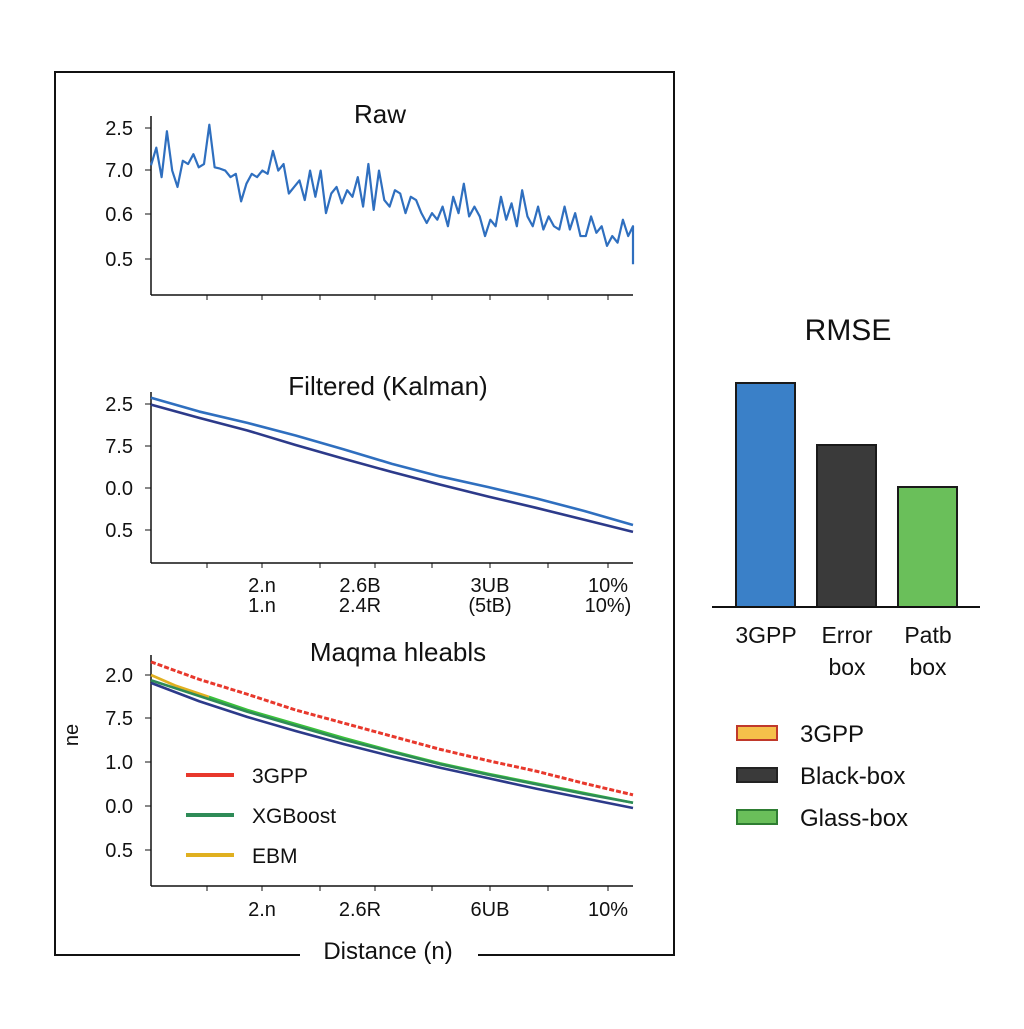 This screenshot has height=1029, width=1024. I want to click on bar-category-label: Patb box, so click(927, 651).